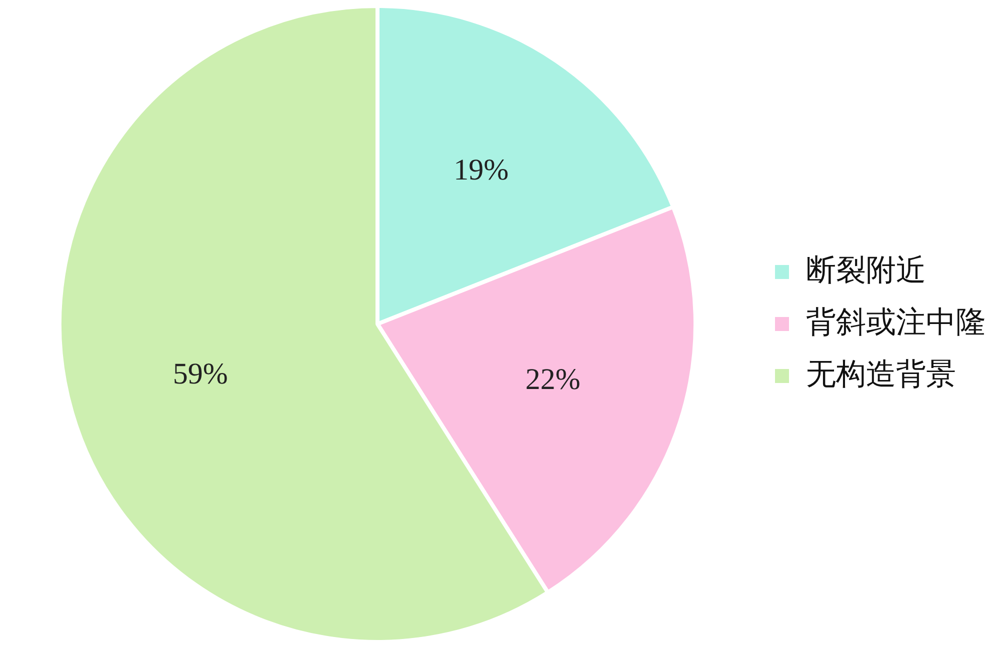  I want to click on data-label: 19%, so click(481, 169).